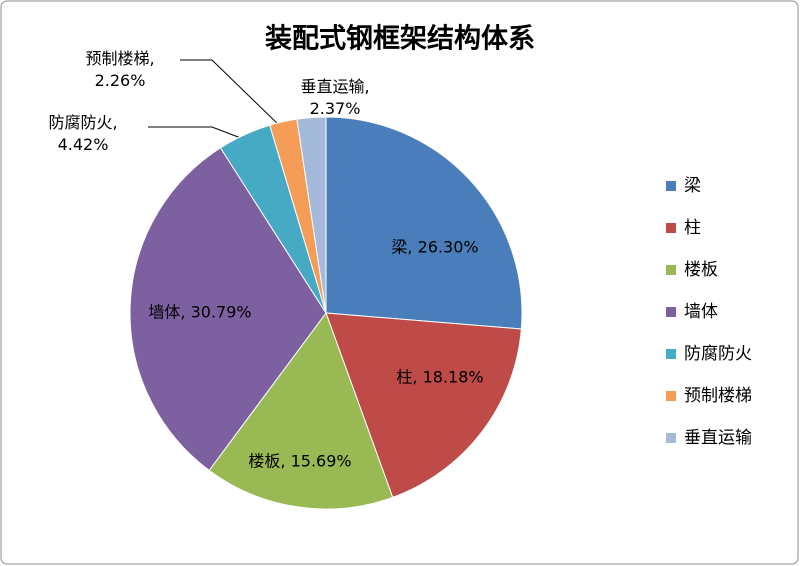 The image size is (800, 566). I want to click on legend-label: 楼板, so click(701, 270).